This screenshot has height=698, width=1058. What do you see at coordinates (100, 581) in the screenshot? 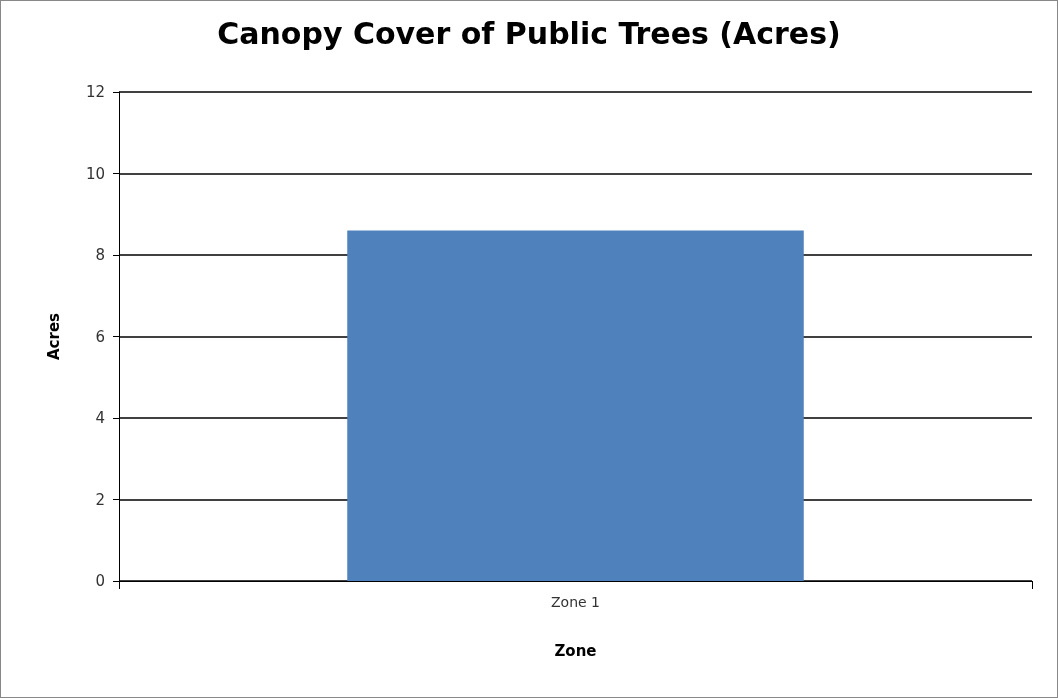
I see `y-tick-label: 0` at bounding box center [100, 581].